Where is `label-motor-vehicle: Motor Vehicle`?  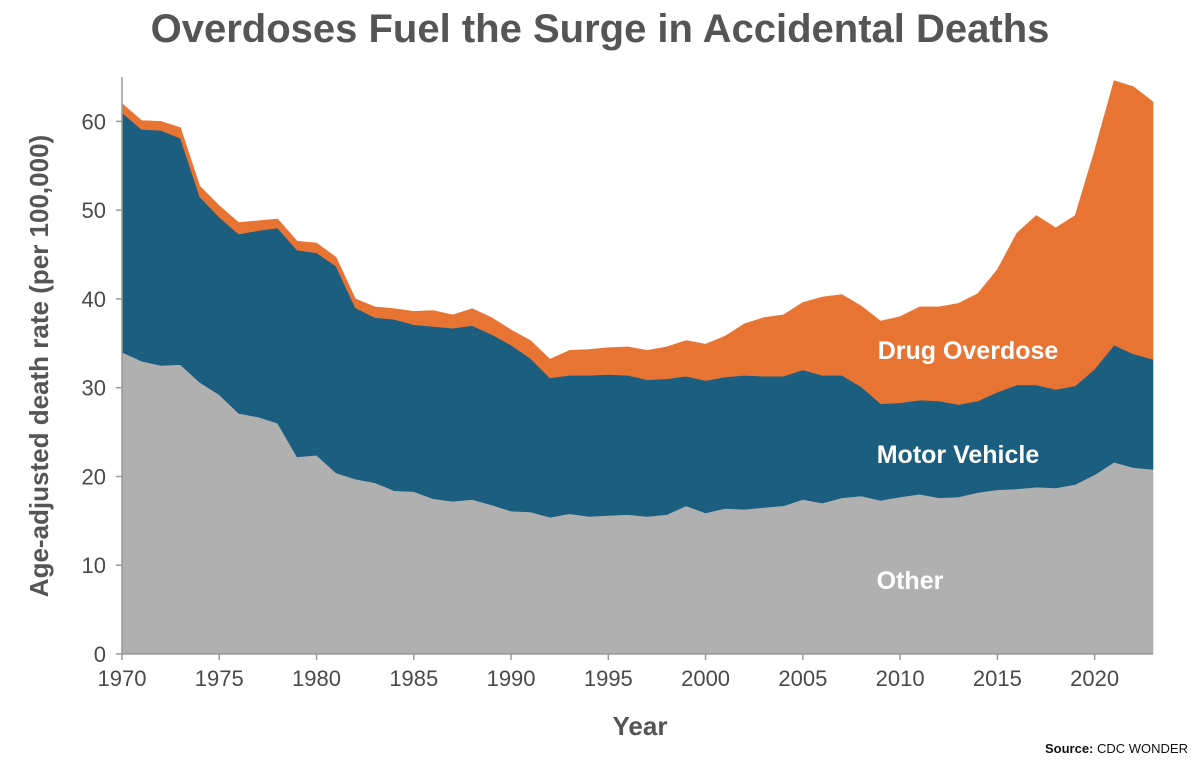 label-motor-vehicle: Motor Vehicle is located at coordinates (958, 455).